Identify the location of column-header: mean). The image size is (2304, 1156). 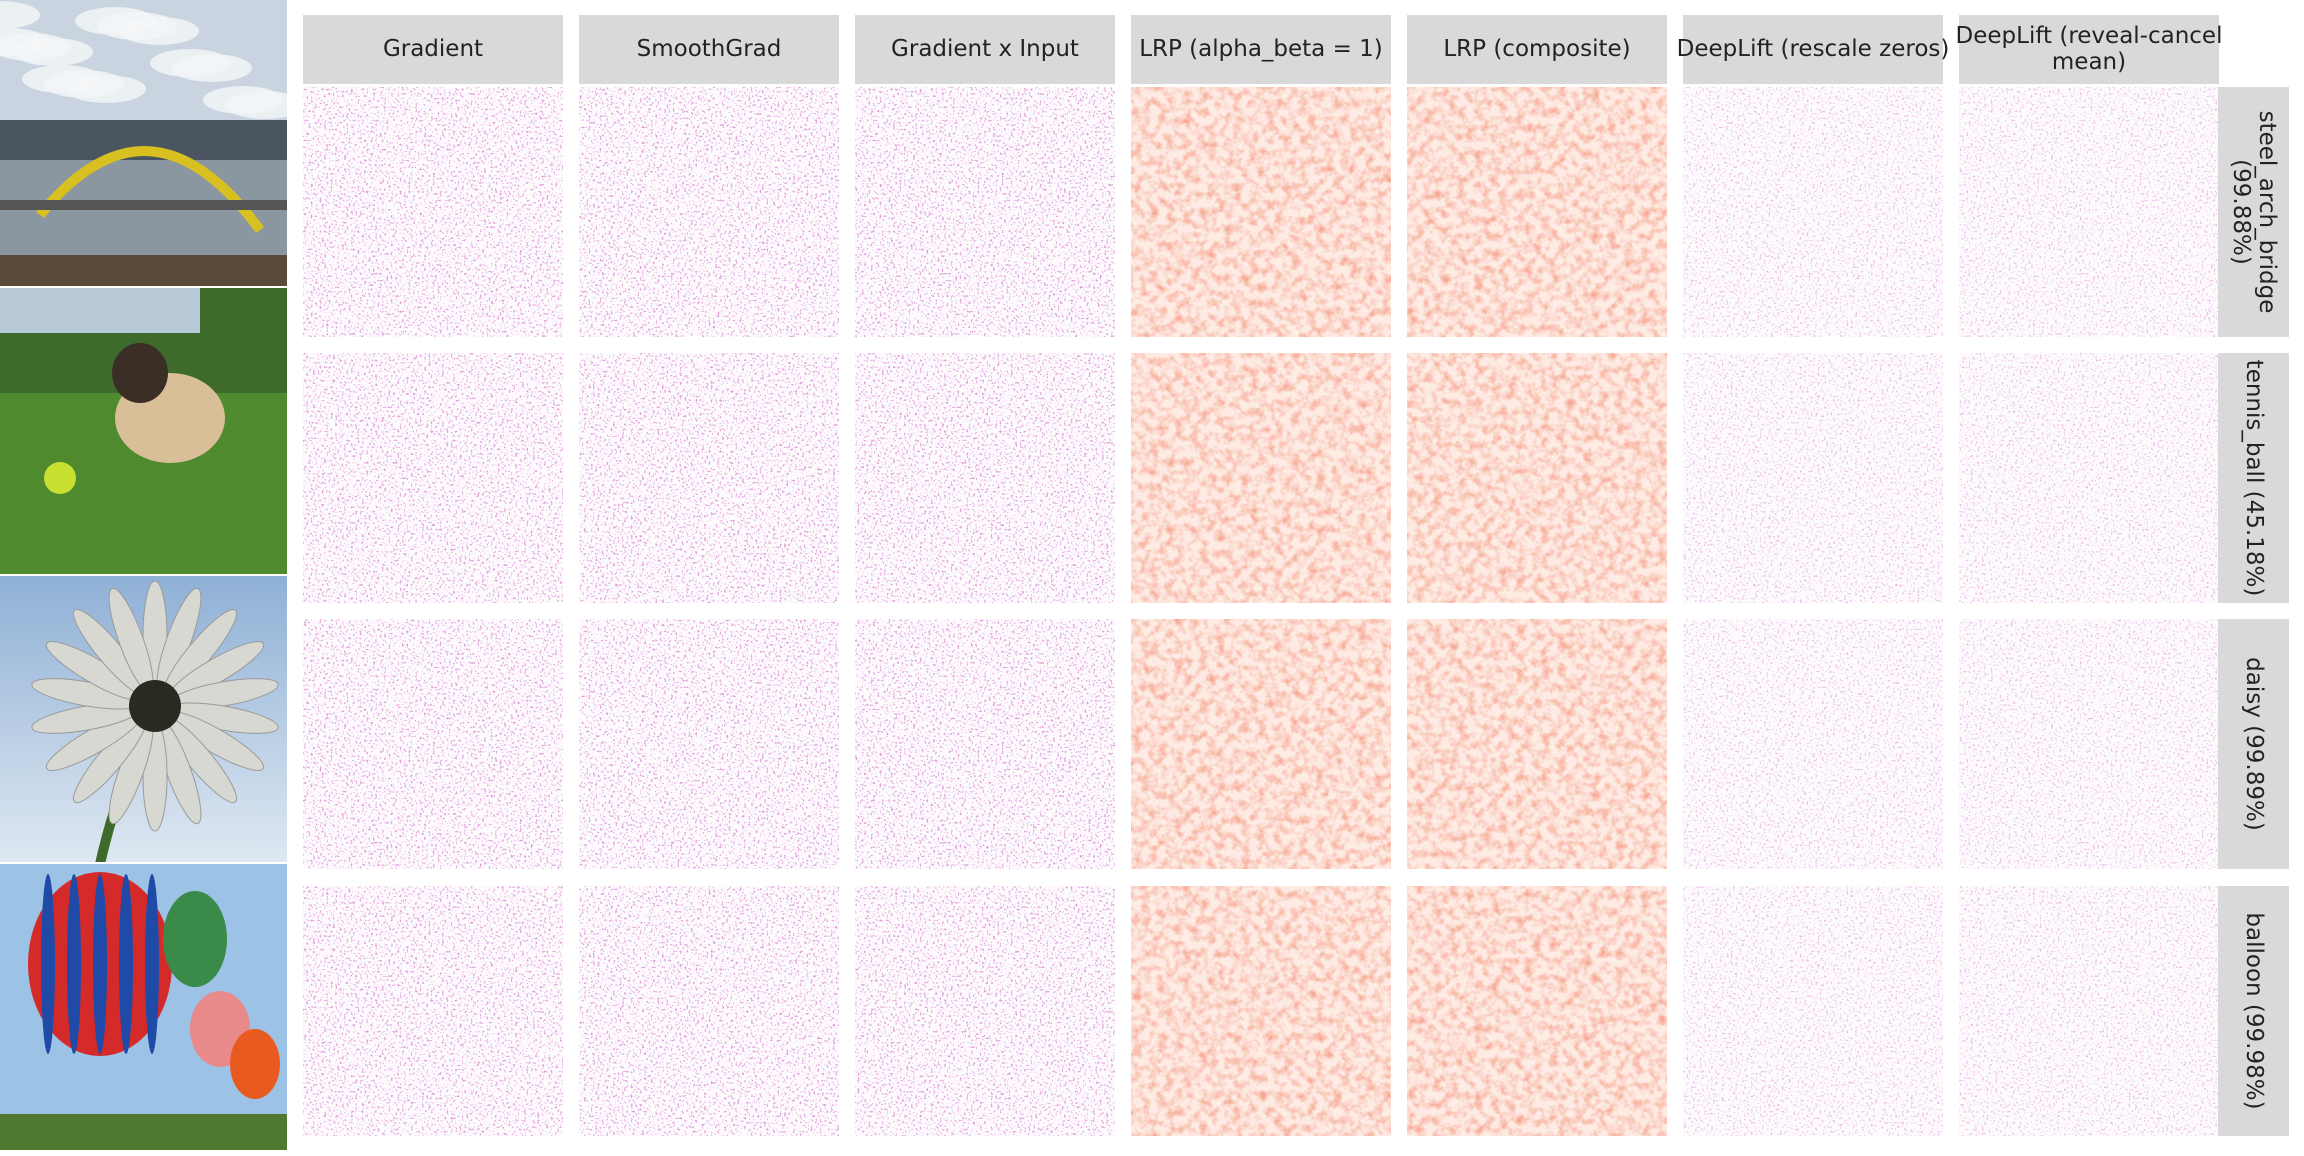
(2089, 62).